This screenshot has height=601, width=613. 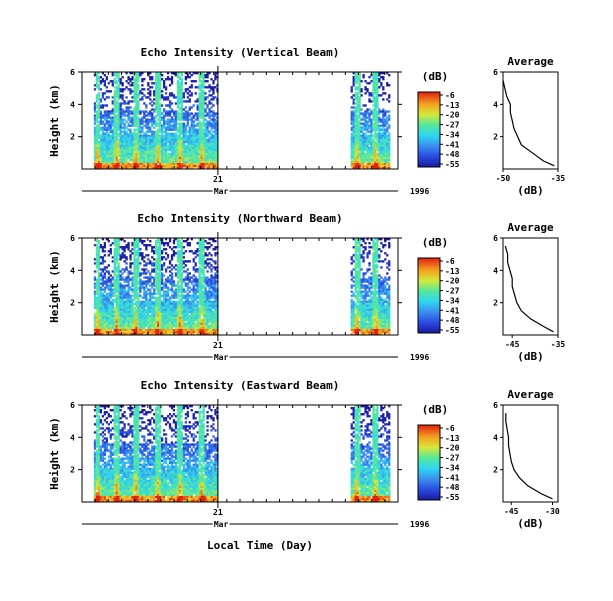 What do you see at coordinates (452, 154) in the screenshot?
I see `colorbar-tick-label: -48` at bounding box center [452, 154].